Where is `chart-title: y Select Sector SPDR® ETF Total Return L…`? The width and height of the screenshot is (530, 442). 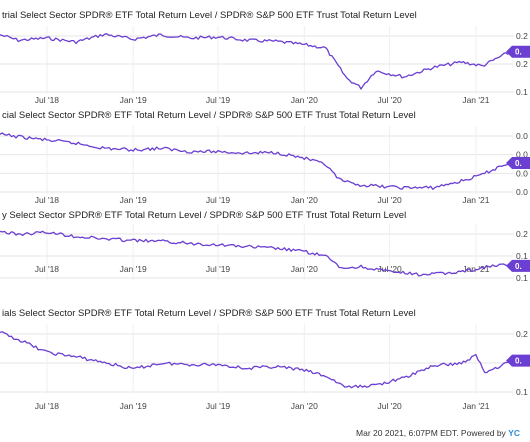 chart-title: y Select Sector SPDR® ETF Total Return L… is located at coordinates (204, 215).